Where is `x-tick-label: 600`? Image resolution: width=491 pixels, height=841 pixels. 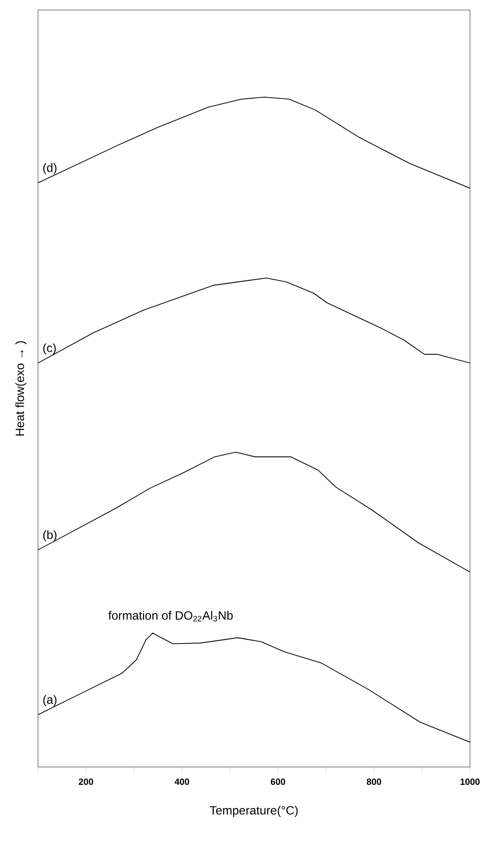 x-tick-label: 600 is located at coordinates (278, 781).